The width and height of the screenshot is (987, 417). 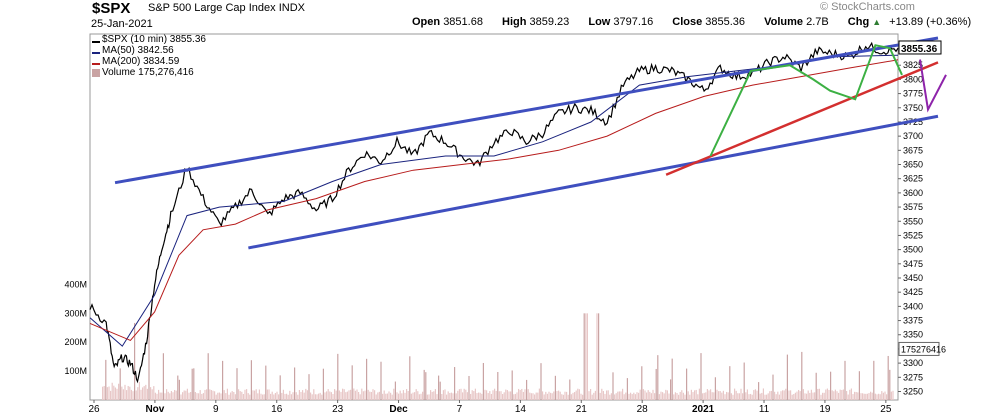 What do you see at coordinates (913, 94) in the screenshot?
I see `price-tick-label: 3775` at bounding box center [913, 94].